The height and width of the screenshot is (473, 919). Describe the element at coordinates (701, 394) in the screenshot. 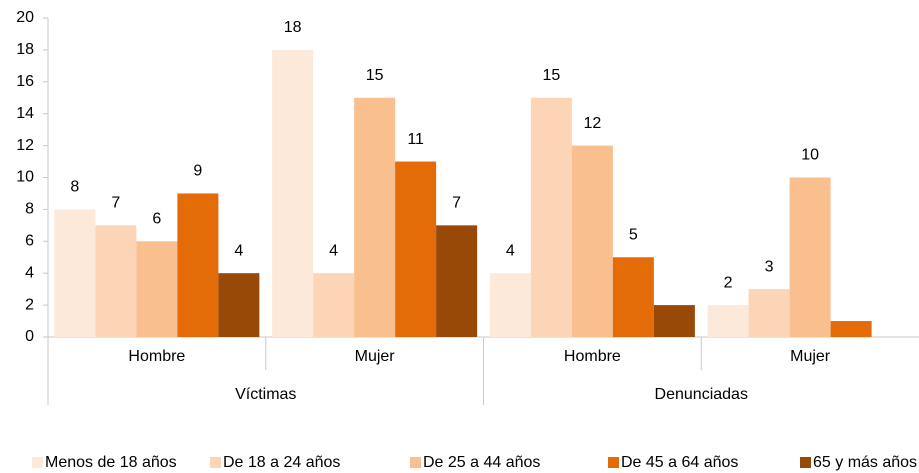

I see `group-label: Denunciadas` at that location.